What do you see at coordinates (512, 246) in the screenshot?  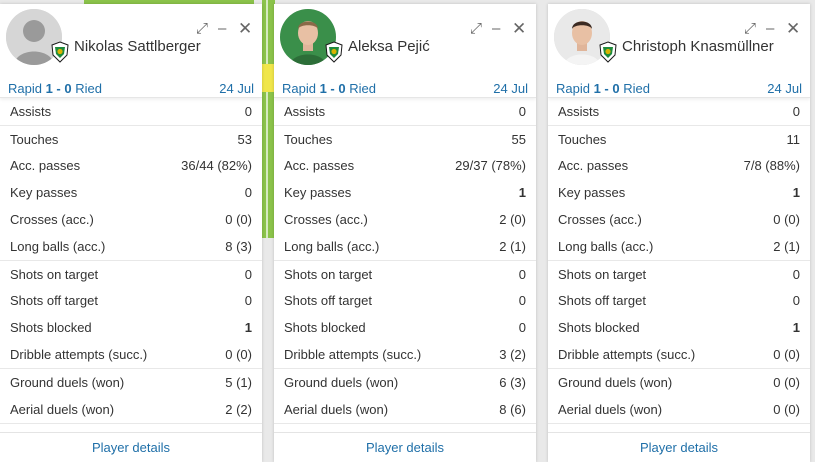 I see `stat-value: 2 (1)` at bounding box center [512, 246].